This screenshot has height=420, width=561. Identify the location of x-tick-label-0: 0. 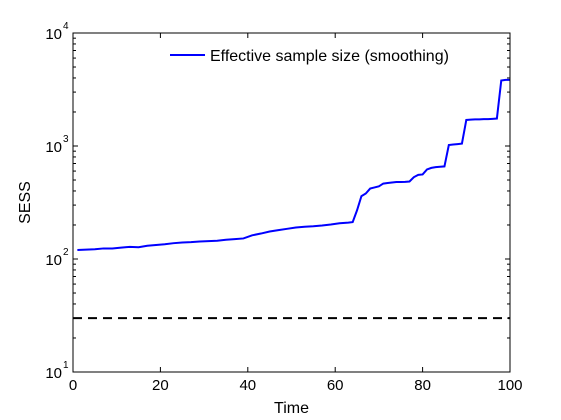
(73, 385).